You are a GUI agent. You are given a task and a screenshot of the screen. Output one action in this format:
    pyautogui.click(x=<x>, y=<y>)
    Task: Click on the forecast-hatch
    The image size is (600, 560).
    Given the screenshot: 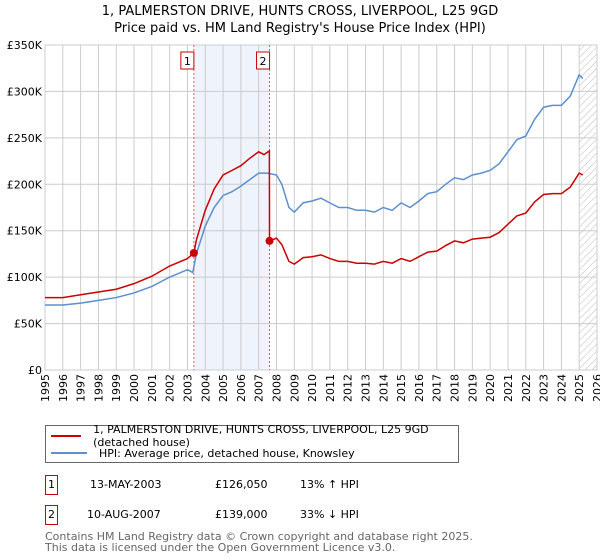 What is the action you would take?
    pyautogui.click(x=588, y=207)
    